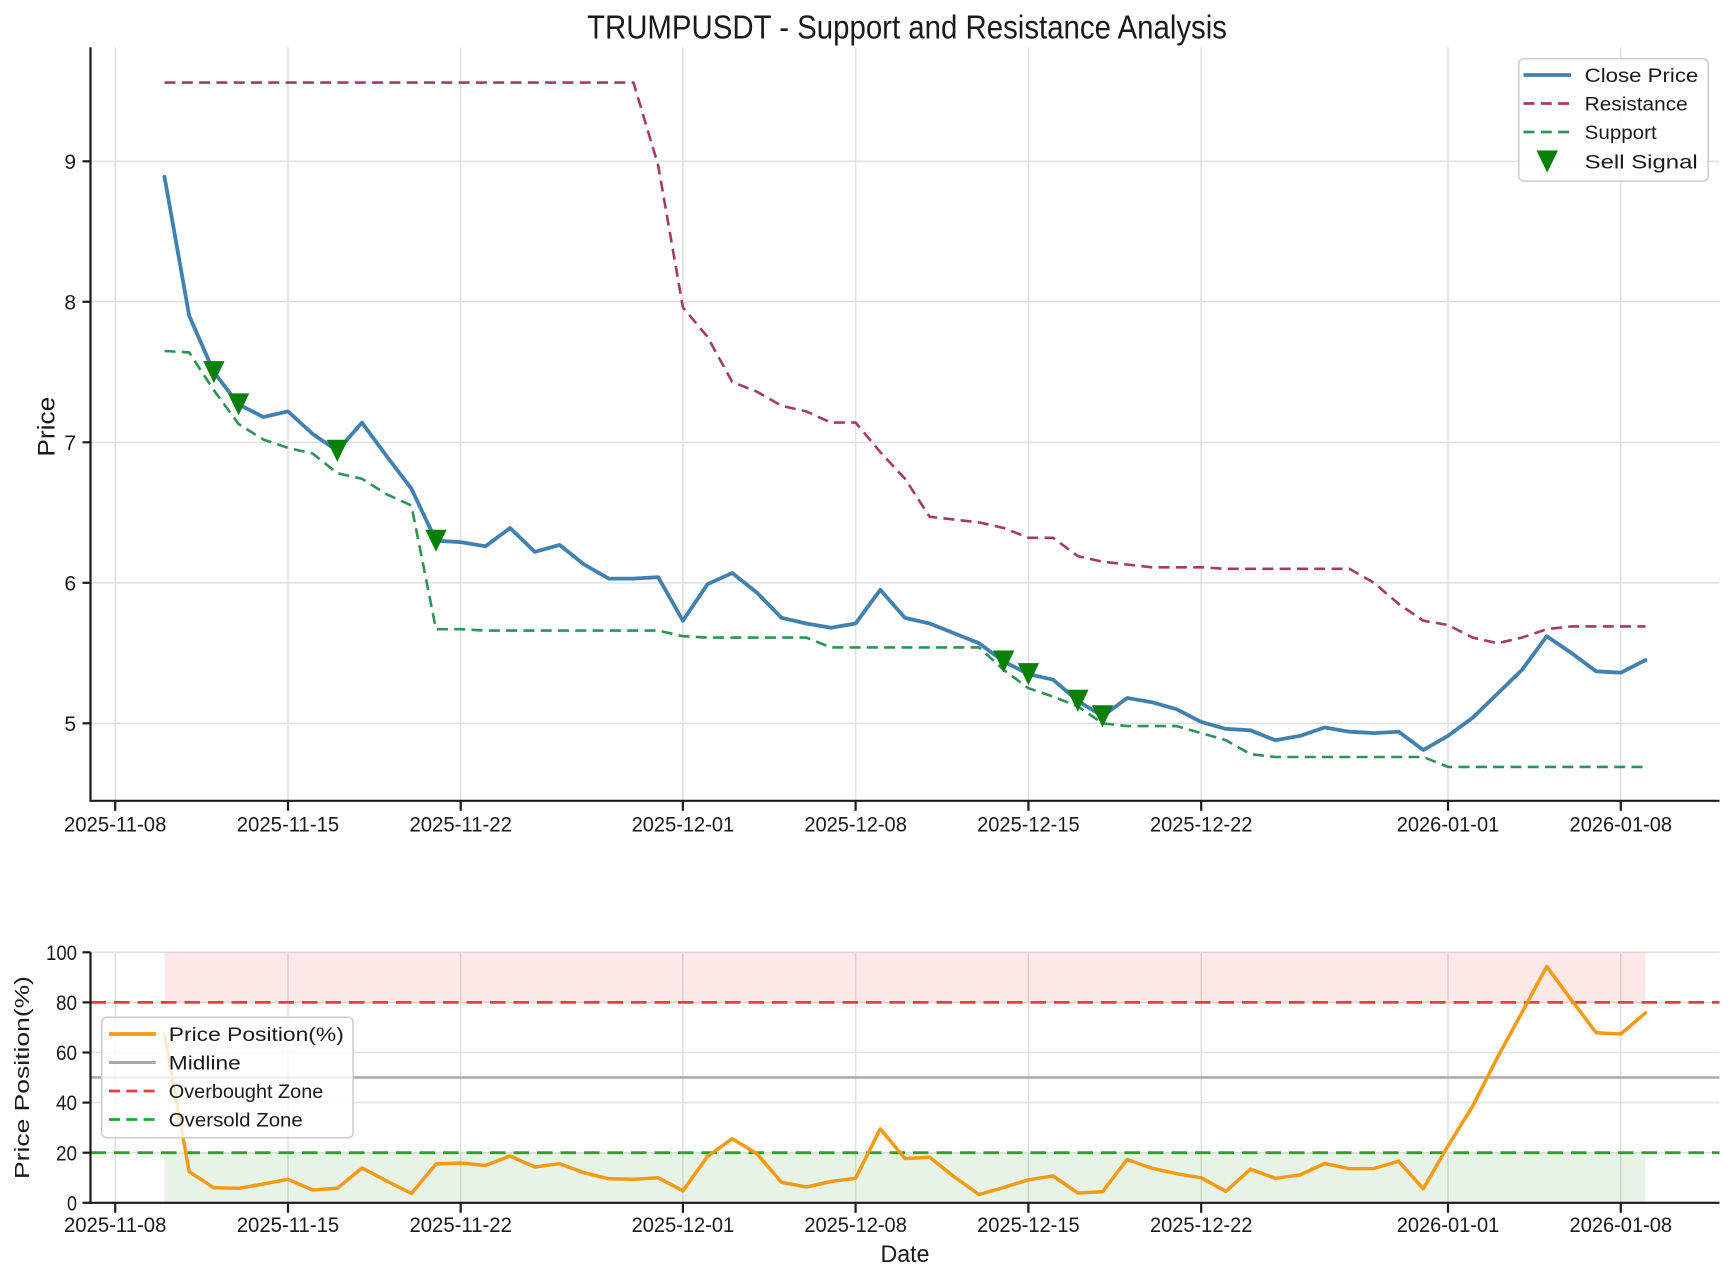 This screenshot has height=1285, width=1733. I want to click on svg-text: Midline, so click(205, 1064).